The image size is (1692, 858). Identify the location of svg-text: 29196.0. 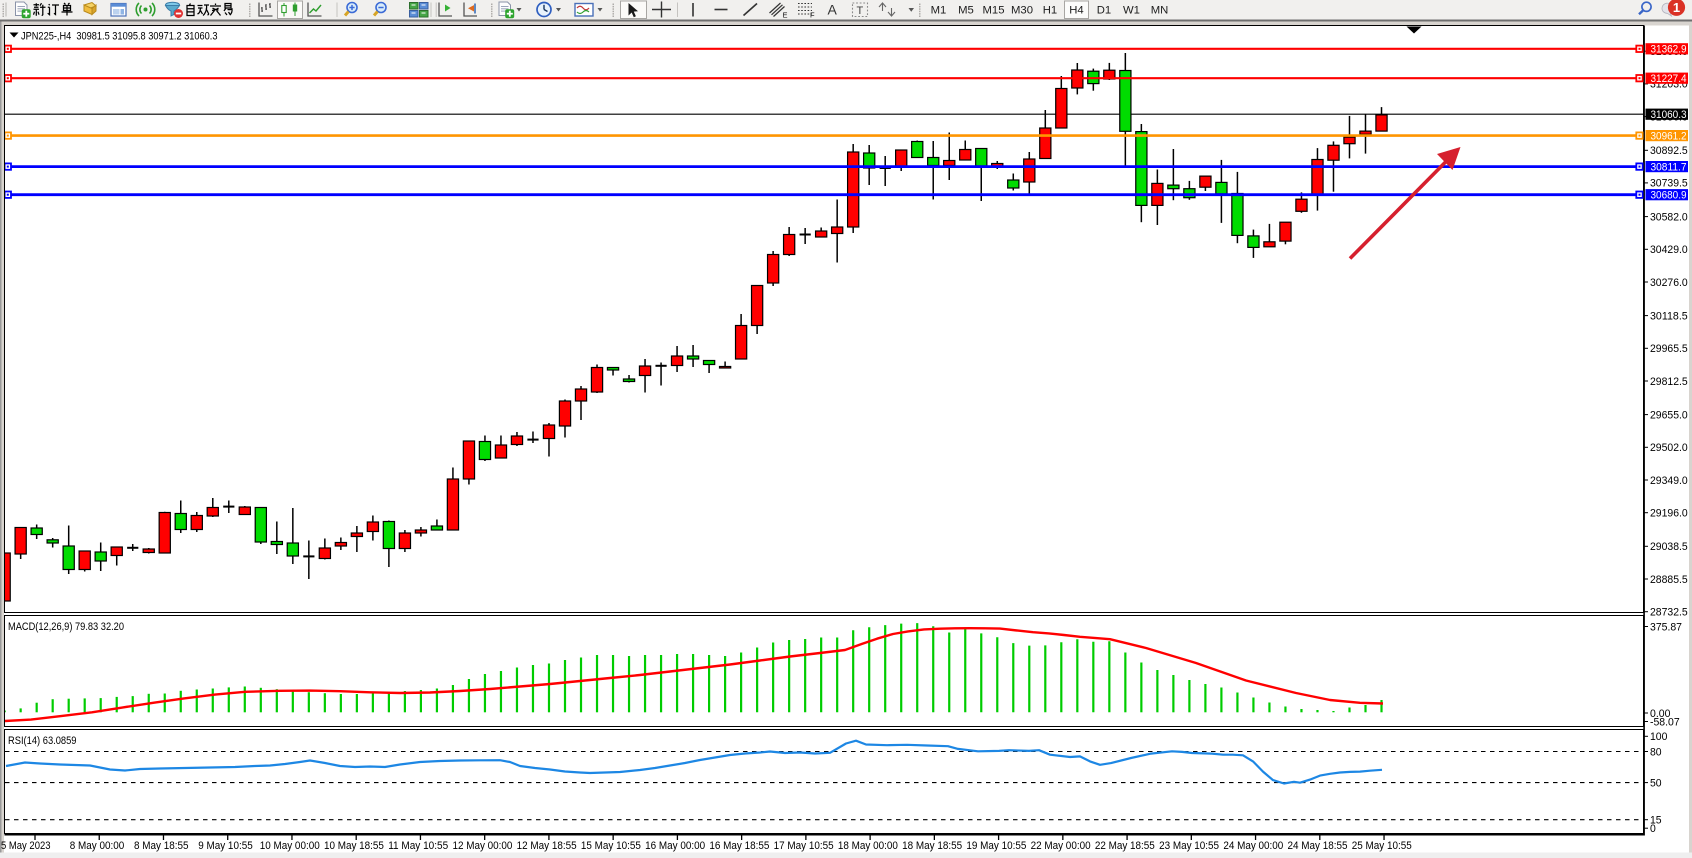
(1669, 514).